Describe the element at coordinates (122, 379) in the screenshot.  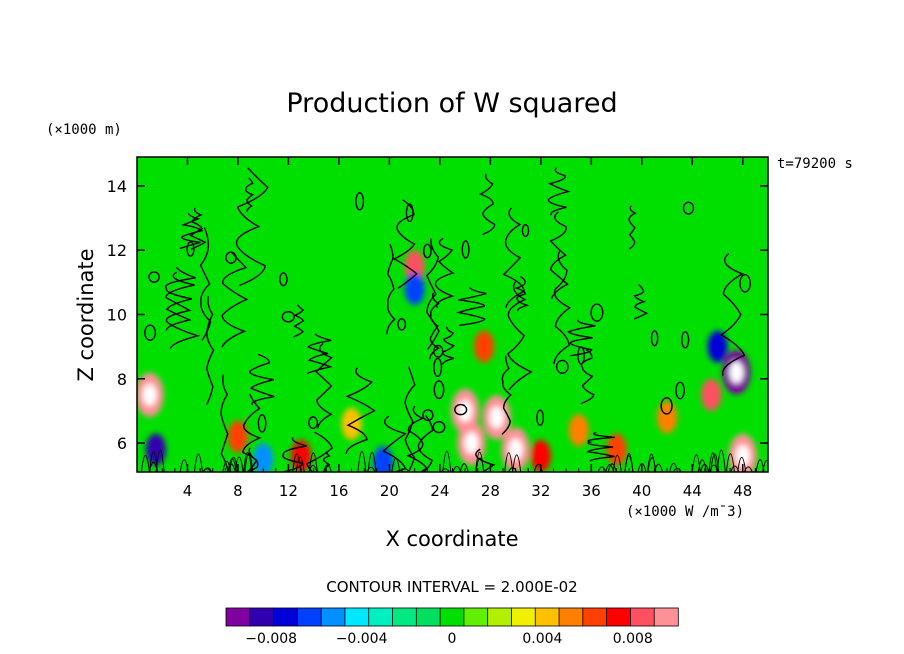
I see `y-tick-label: 8` at that location.